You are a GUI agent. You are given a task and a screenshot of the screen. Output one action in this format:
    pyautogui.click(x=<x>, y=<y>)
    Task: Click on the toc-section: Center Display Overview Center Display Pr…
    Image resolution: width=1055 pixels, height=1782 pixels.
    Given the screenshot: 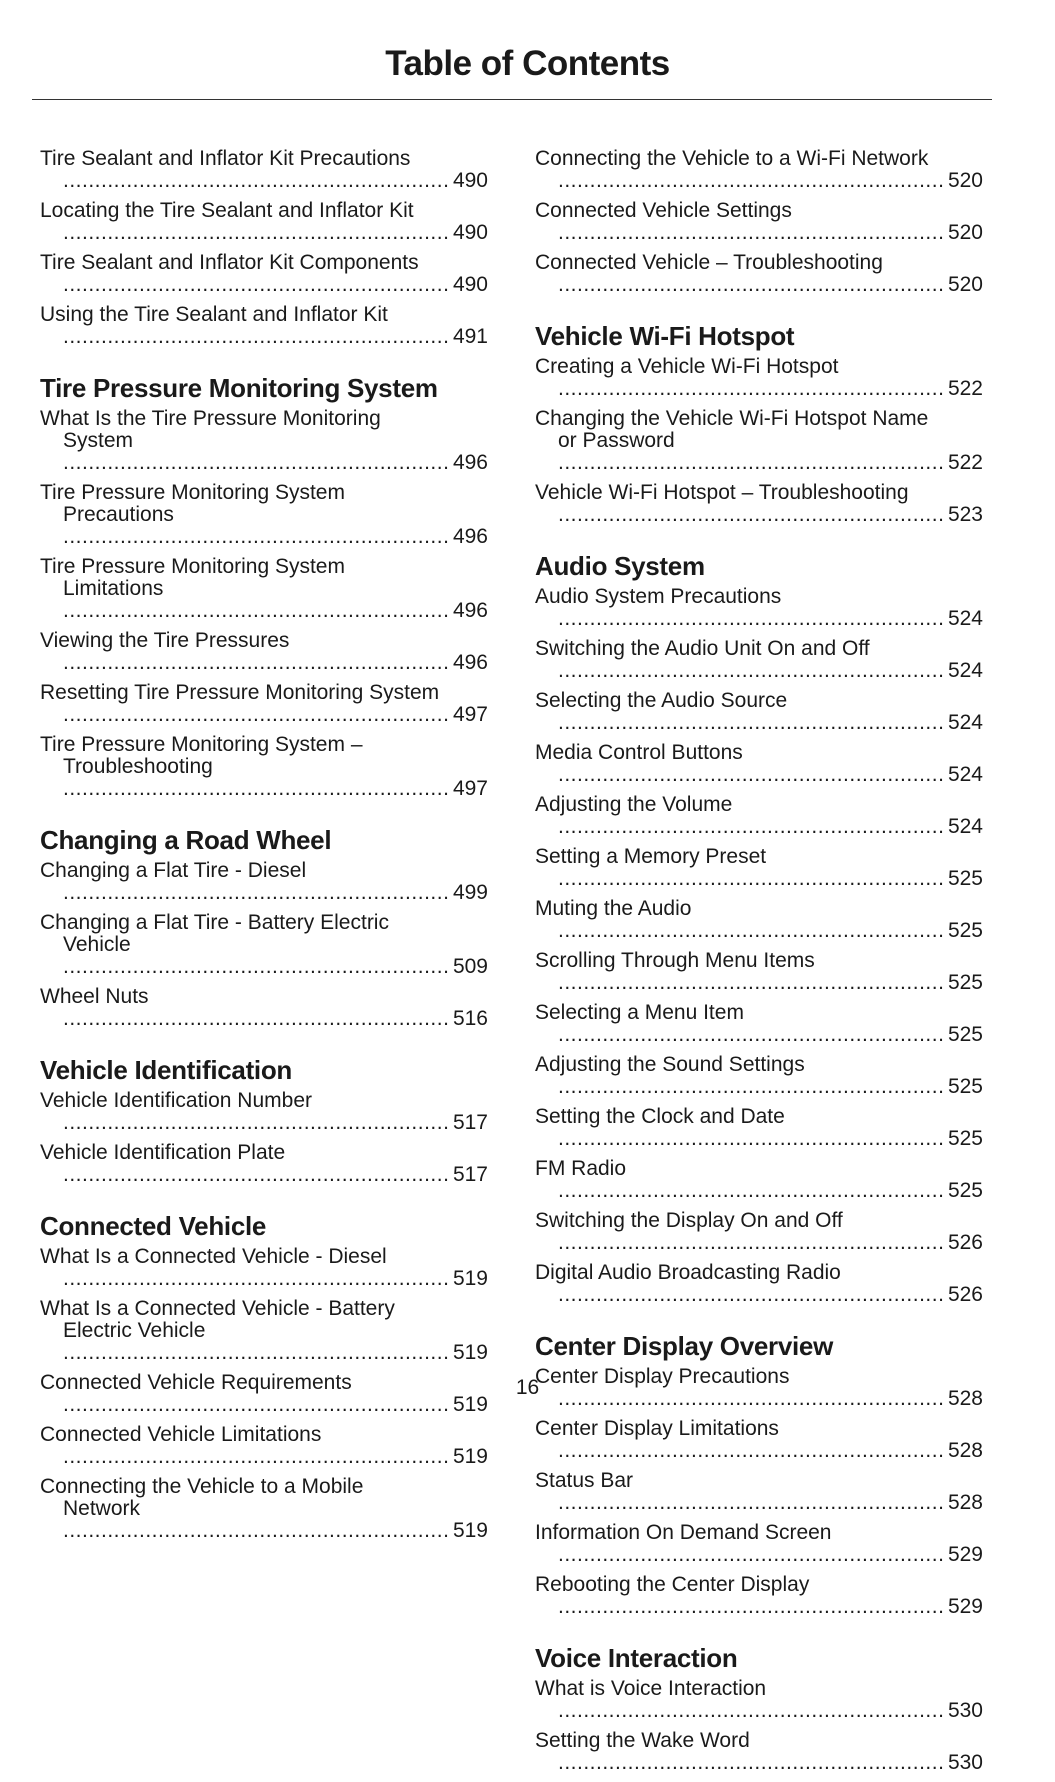 What is the action you would take?
    pyautogui.click(x=759, y=1475)
    